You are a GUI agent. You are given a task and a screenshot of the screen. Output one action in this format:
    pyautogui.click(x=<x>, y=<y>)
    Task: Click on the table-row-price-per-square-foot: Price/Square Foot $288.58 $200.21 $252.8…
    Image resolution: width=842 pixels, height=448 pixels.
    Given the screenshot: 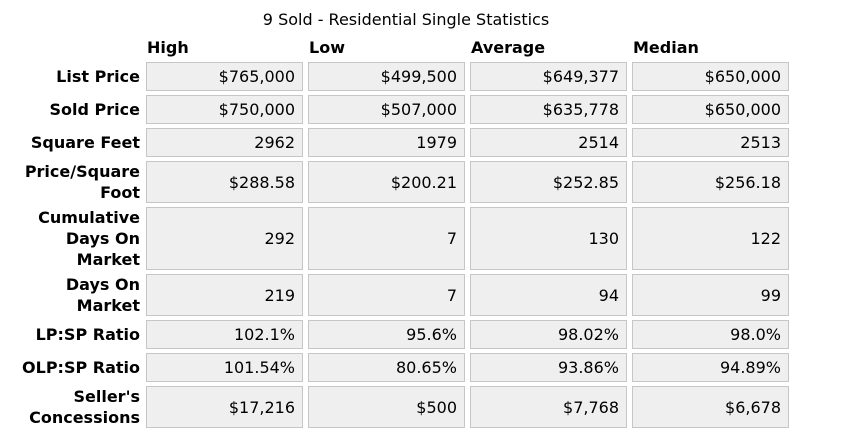 What is the action you would take?
    pyautogui.click(x=396, y=182)
    